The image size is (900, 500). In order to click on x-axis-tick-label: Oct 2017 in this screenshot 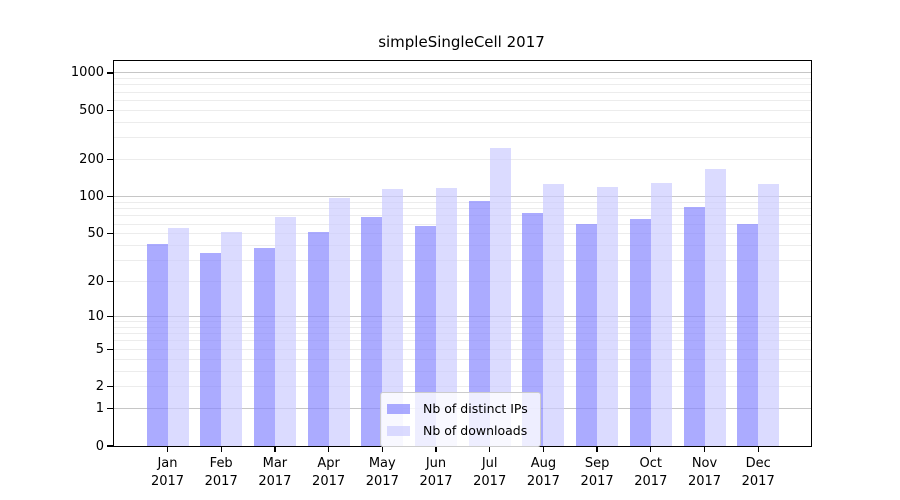, I will do `click(651, 472)`.